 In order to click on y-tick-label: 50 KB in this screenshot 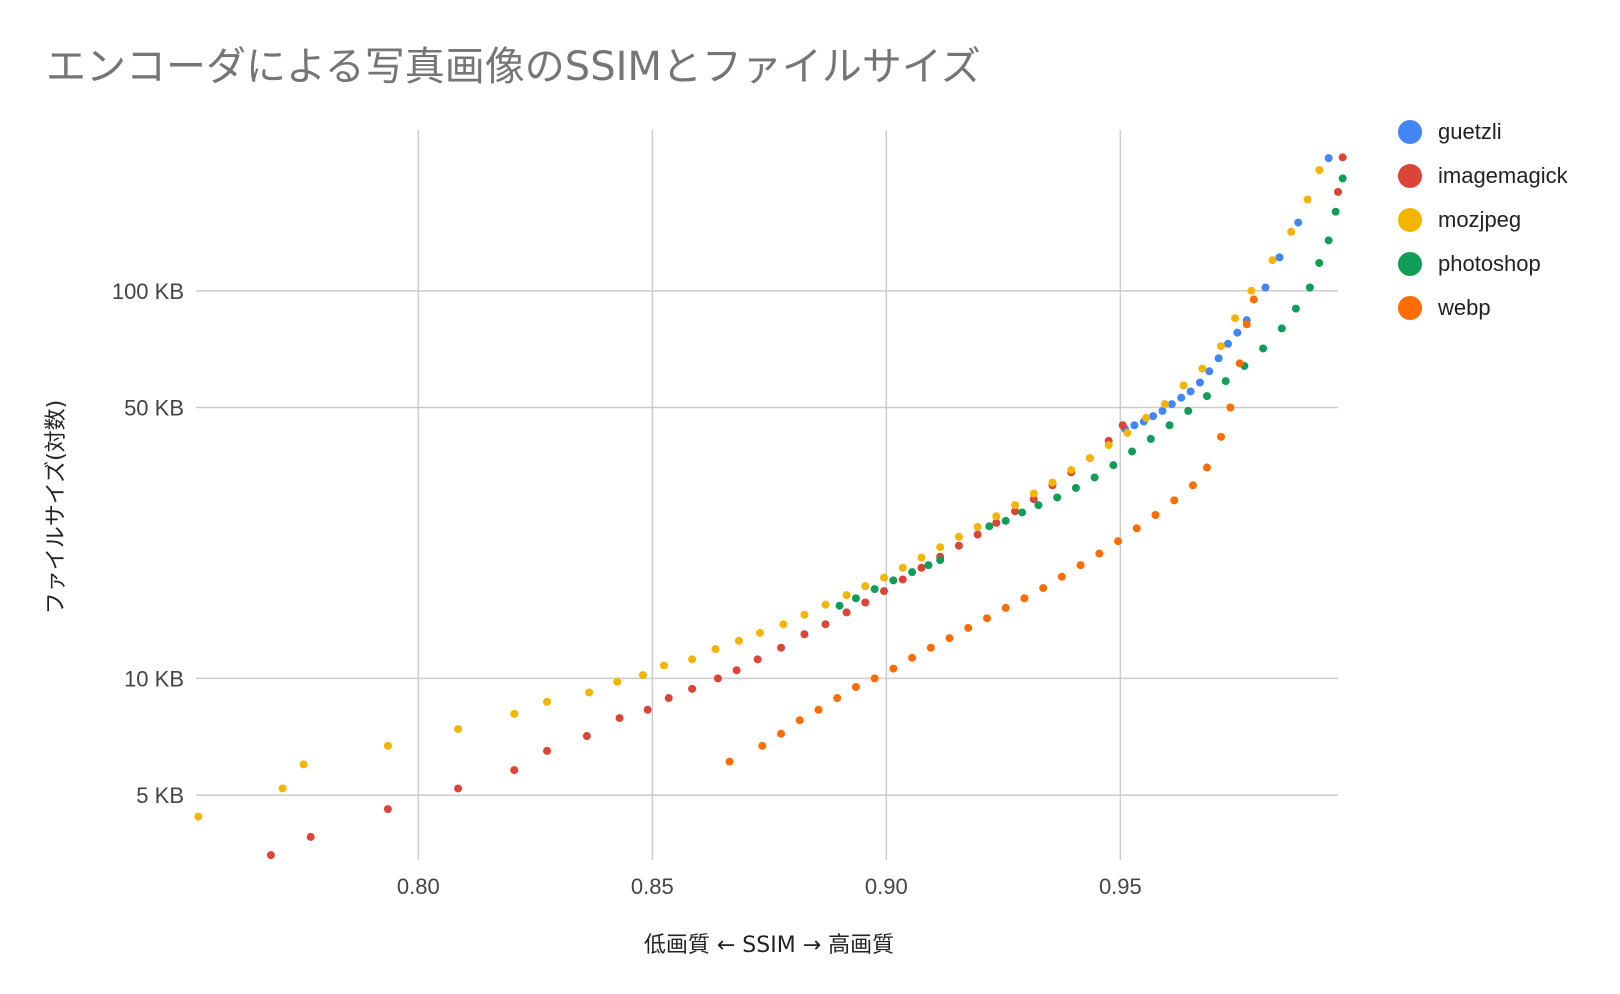, I will do `click(154, 408)`.